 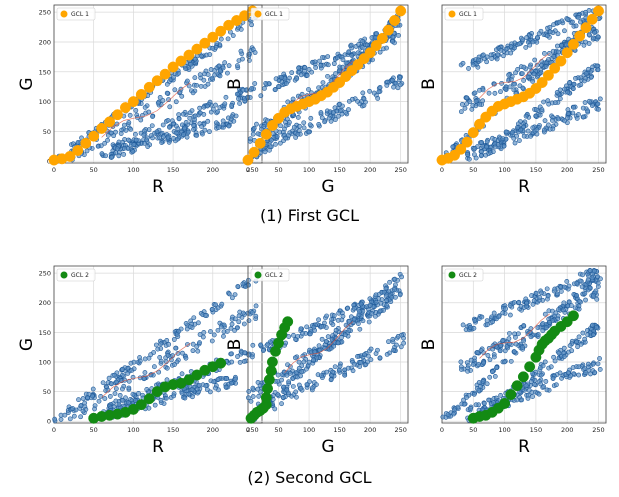 What do you see at coordinates (270, 14) in the screenshot?
I see `legend: GCL 1` at bounding box center [270, 14].